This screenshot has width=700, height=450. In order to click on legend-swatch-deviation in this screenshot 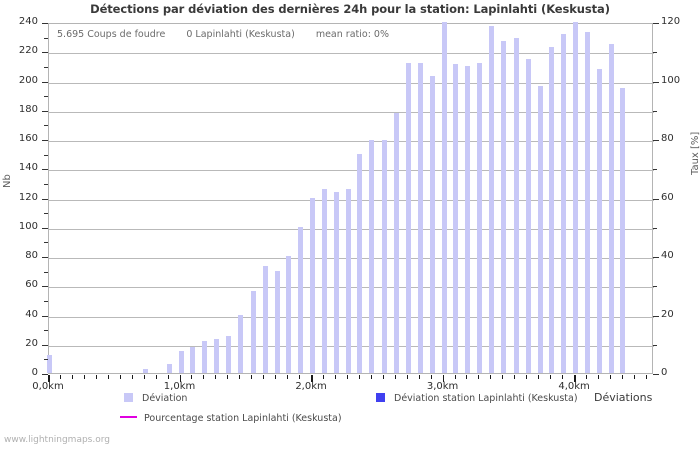, I will do `click(128, 397)`.